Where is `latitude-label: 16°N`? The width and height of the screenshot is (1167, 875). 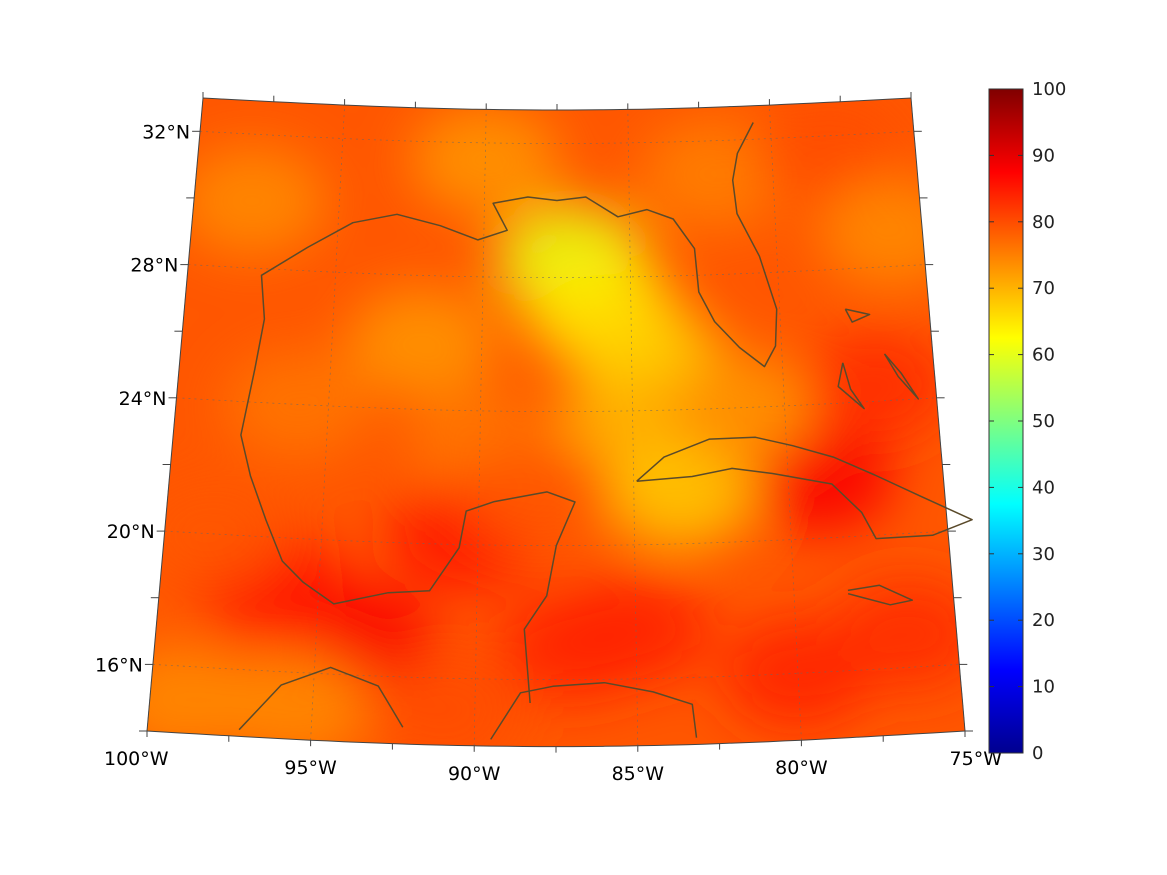 latitude-label: 16°N is located at coordinates (119, 665).